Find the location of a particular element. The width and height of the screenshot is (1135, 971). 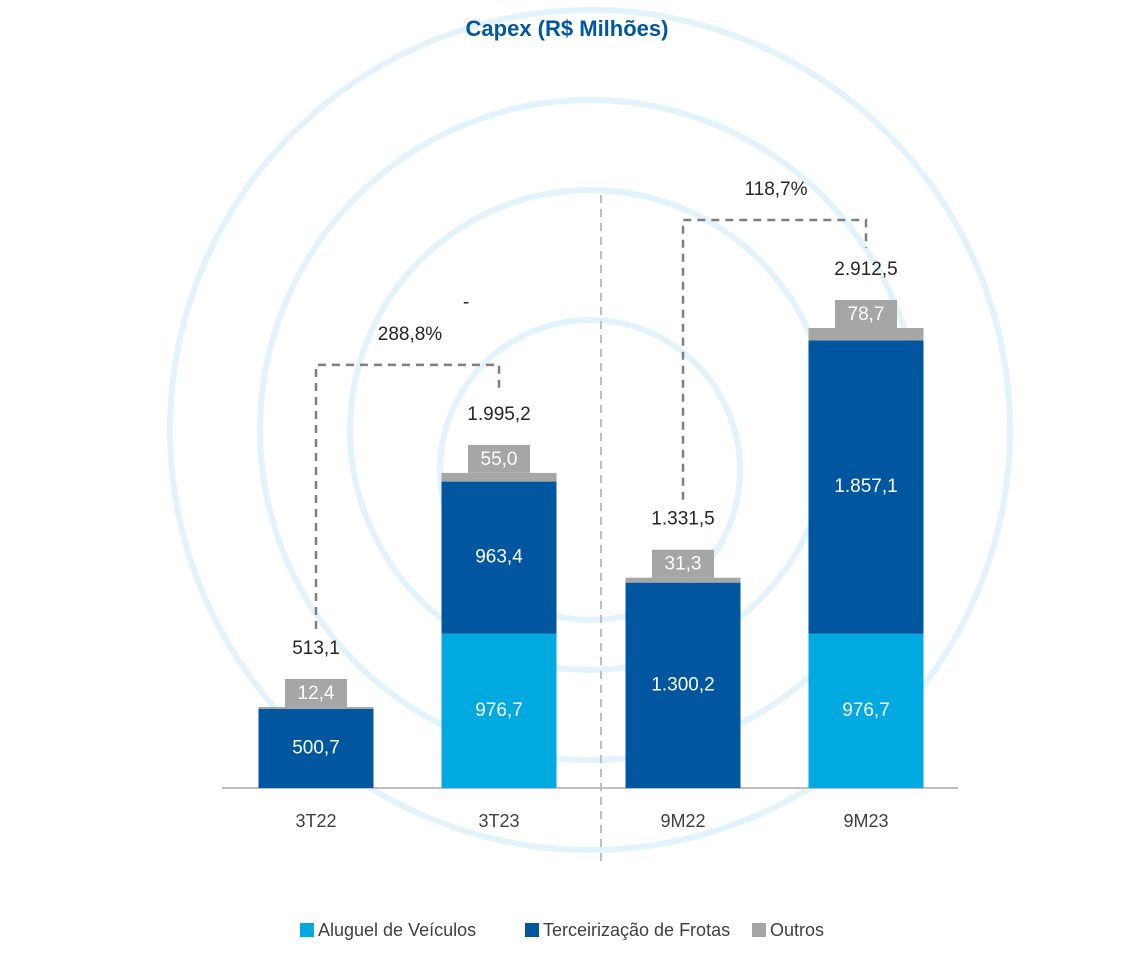

value-label: 500,7 is located at coordinates (316, 747).